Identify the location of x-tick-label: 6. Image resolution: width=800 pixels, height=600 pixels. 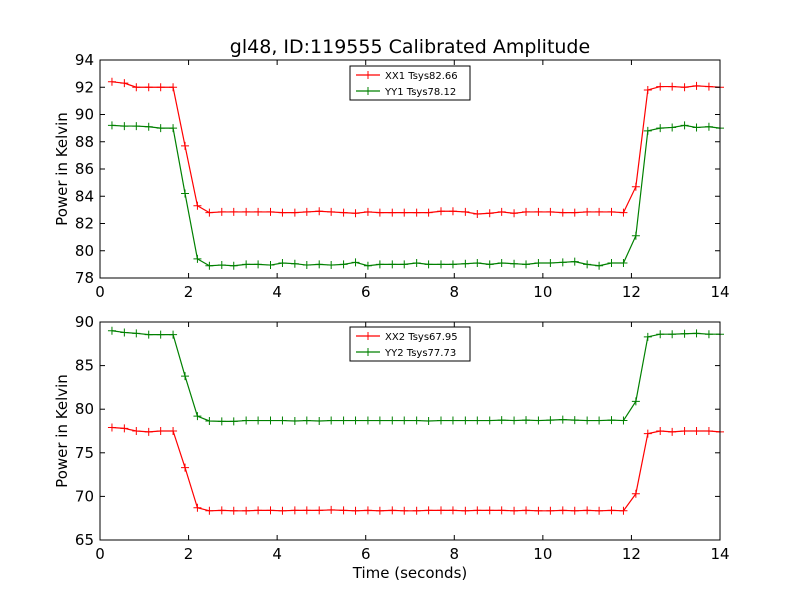
(366, 292).